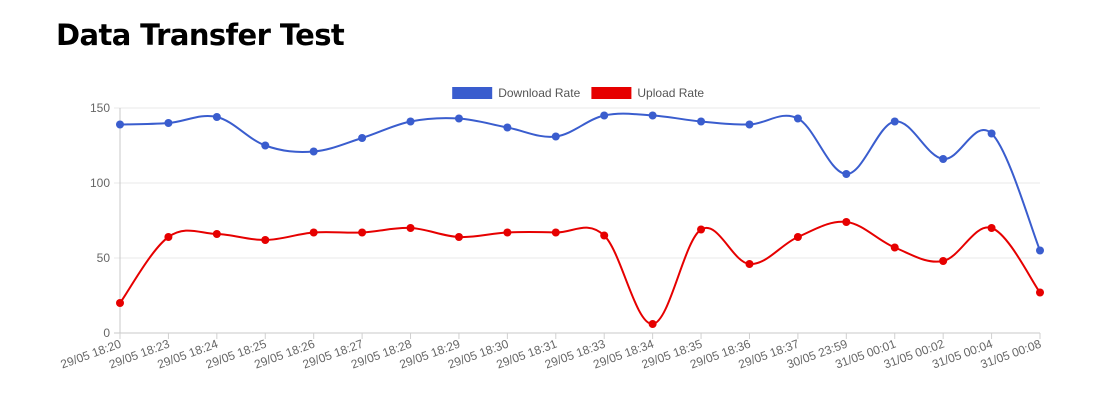 Image resolution: width=1112 pixels, height=416 pixels. I want to click on y-tick-label: 100, so click(100, 183).